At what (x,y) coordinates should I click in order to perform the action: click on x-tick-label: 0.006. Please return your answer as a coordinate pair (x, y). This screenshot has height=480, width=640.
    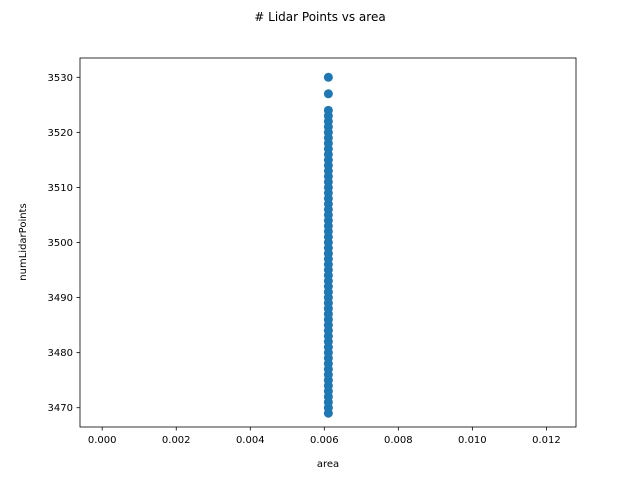
    Looking at the image, I should click on (324, 440).